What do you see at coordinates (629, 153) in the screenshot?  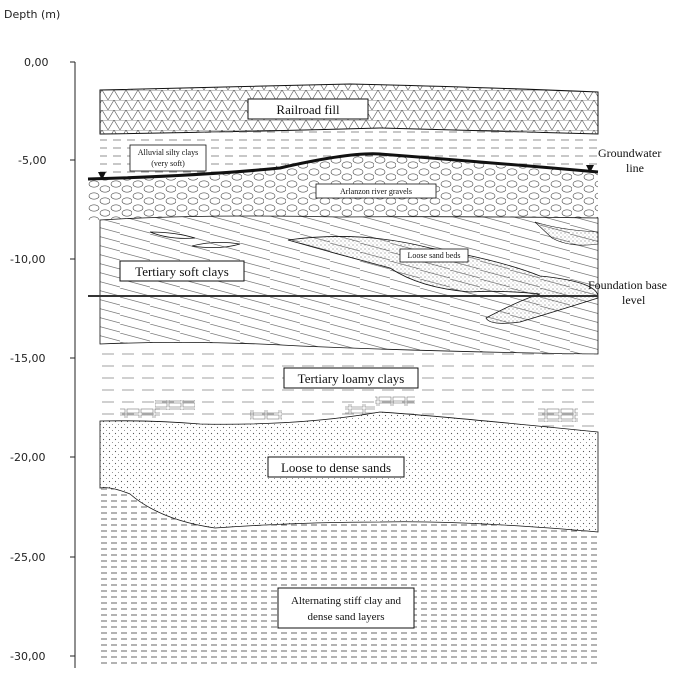 I see `svg-text: Groundwater` at bounding box center [629, 153].